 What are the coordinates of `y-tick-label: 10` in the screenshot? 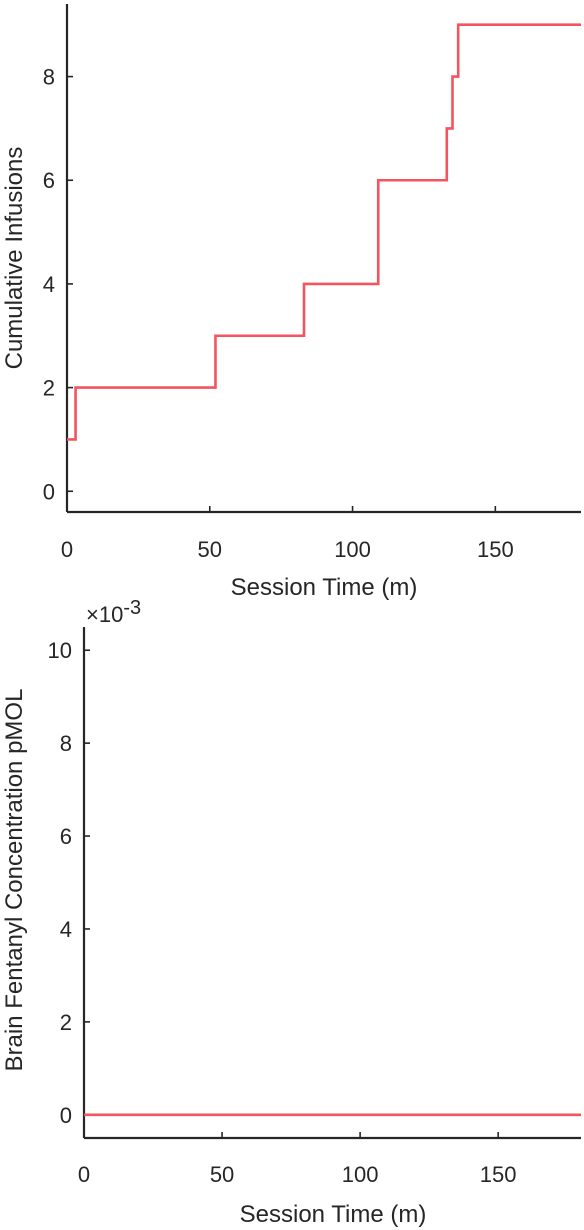 It's located at (60, 650).